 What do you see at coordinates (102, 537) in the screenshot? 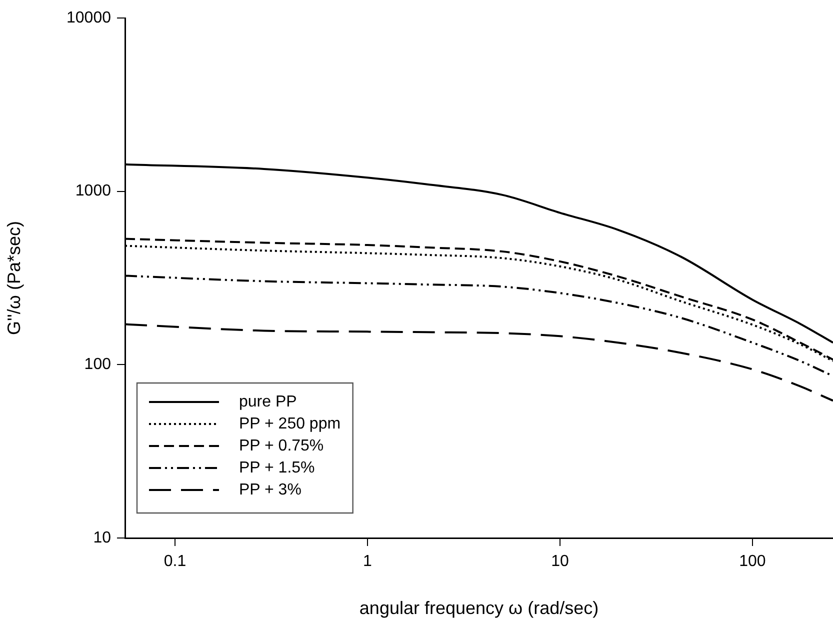
I see `y-tick-label: 10` at bounding box center [102, 537].